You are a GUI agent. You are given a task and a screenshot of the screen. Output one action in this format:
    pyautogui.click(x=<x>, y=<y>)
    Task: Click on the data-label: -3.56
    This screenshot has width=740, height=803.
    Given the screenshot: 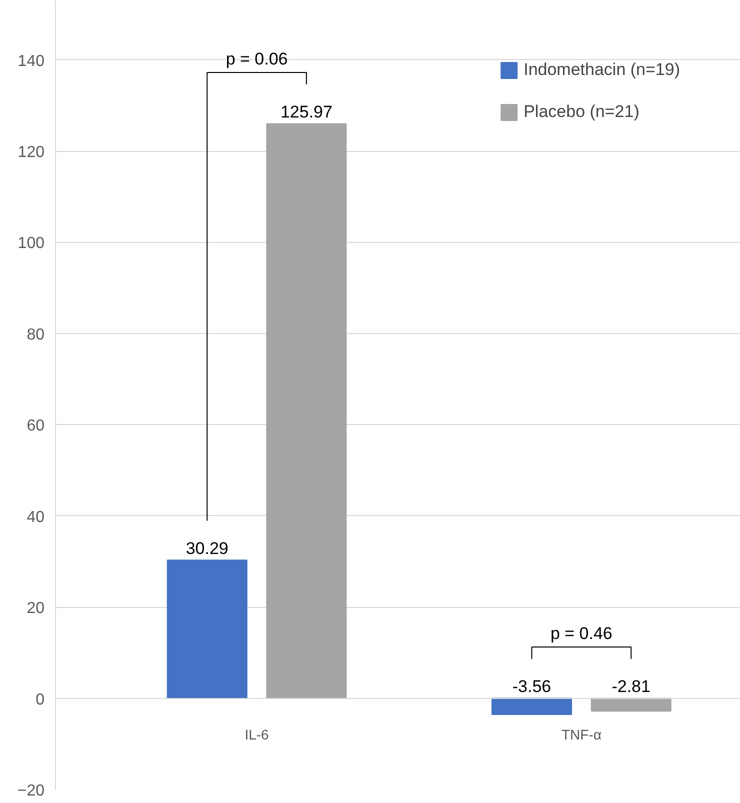 What is the action you would take?
    pyautogui.click(x=532, y=686)
    